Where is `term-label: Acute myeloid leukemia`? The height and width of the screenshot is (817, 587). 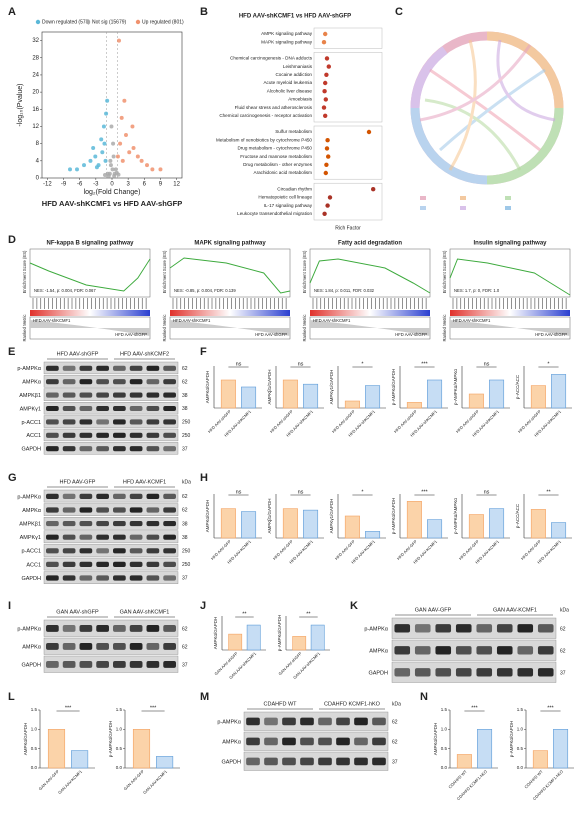
term-label: Acute myeloid leukemia is located at coordinates (287, 82).